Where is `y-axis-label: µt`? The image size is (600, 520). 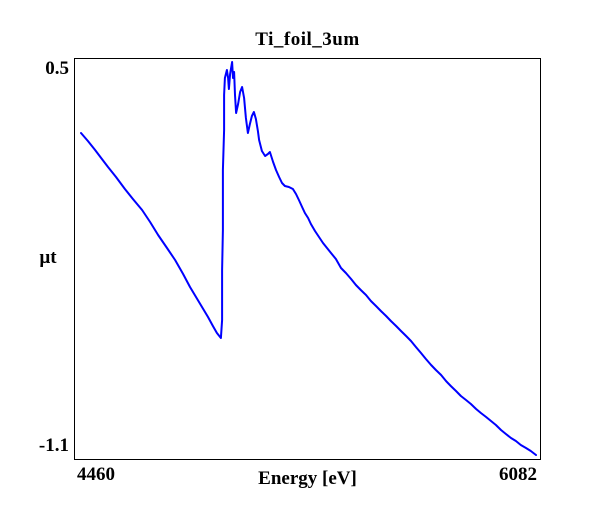
y-axis-label: µt is located at coordinates (48, 257).